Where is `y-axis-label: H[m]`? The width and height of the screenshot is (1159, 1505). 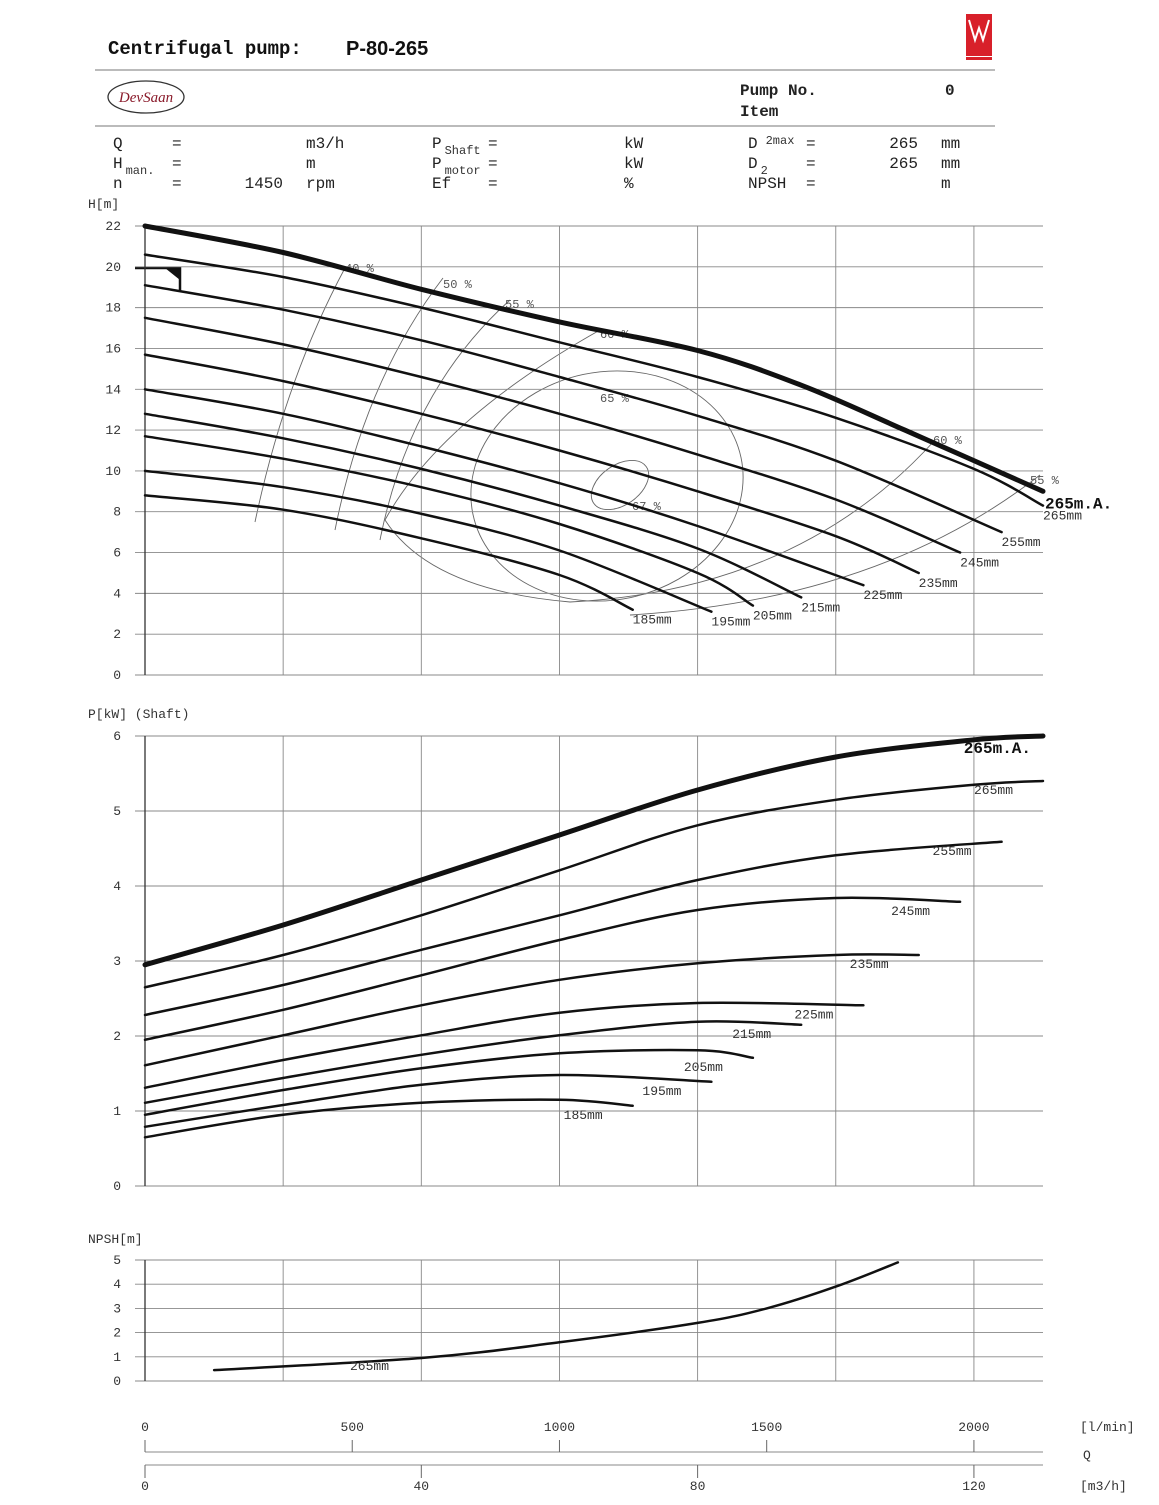 y-axis-label: H[m] is located at coordinates (103, 204).